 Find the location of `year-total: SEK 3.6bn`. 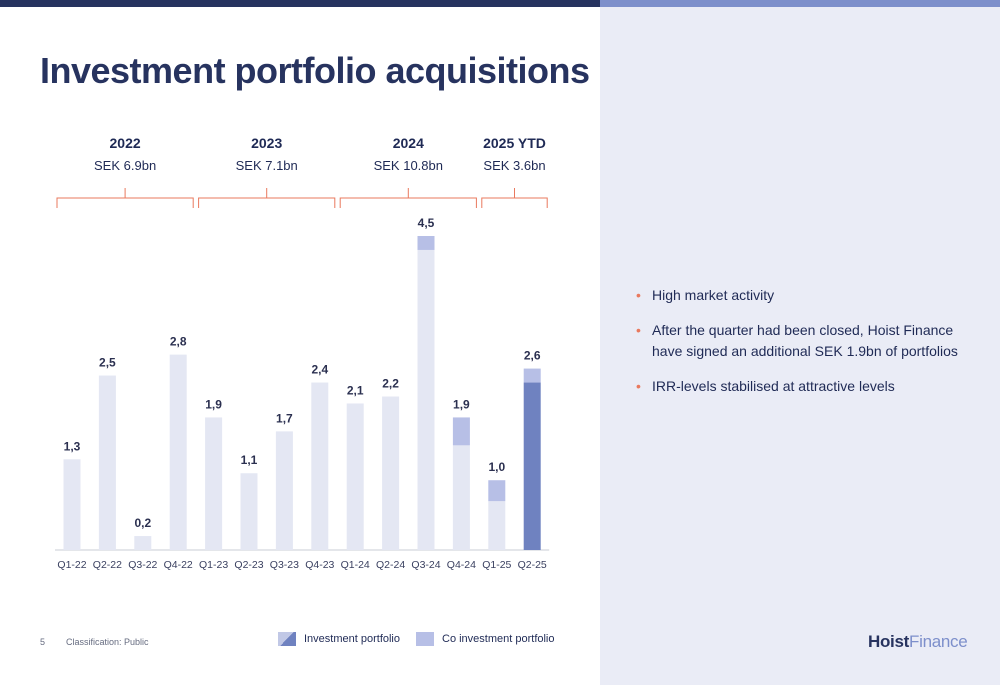

year-total: SEK 3.6bn is located at coordinates (514, 165).